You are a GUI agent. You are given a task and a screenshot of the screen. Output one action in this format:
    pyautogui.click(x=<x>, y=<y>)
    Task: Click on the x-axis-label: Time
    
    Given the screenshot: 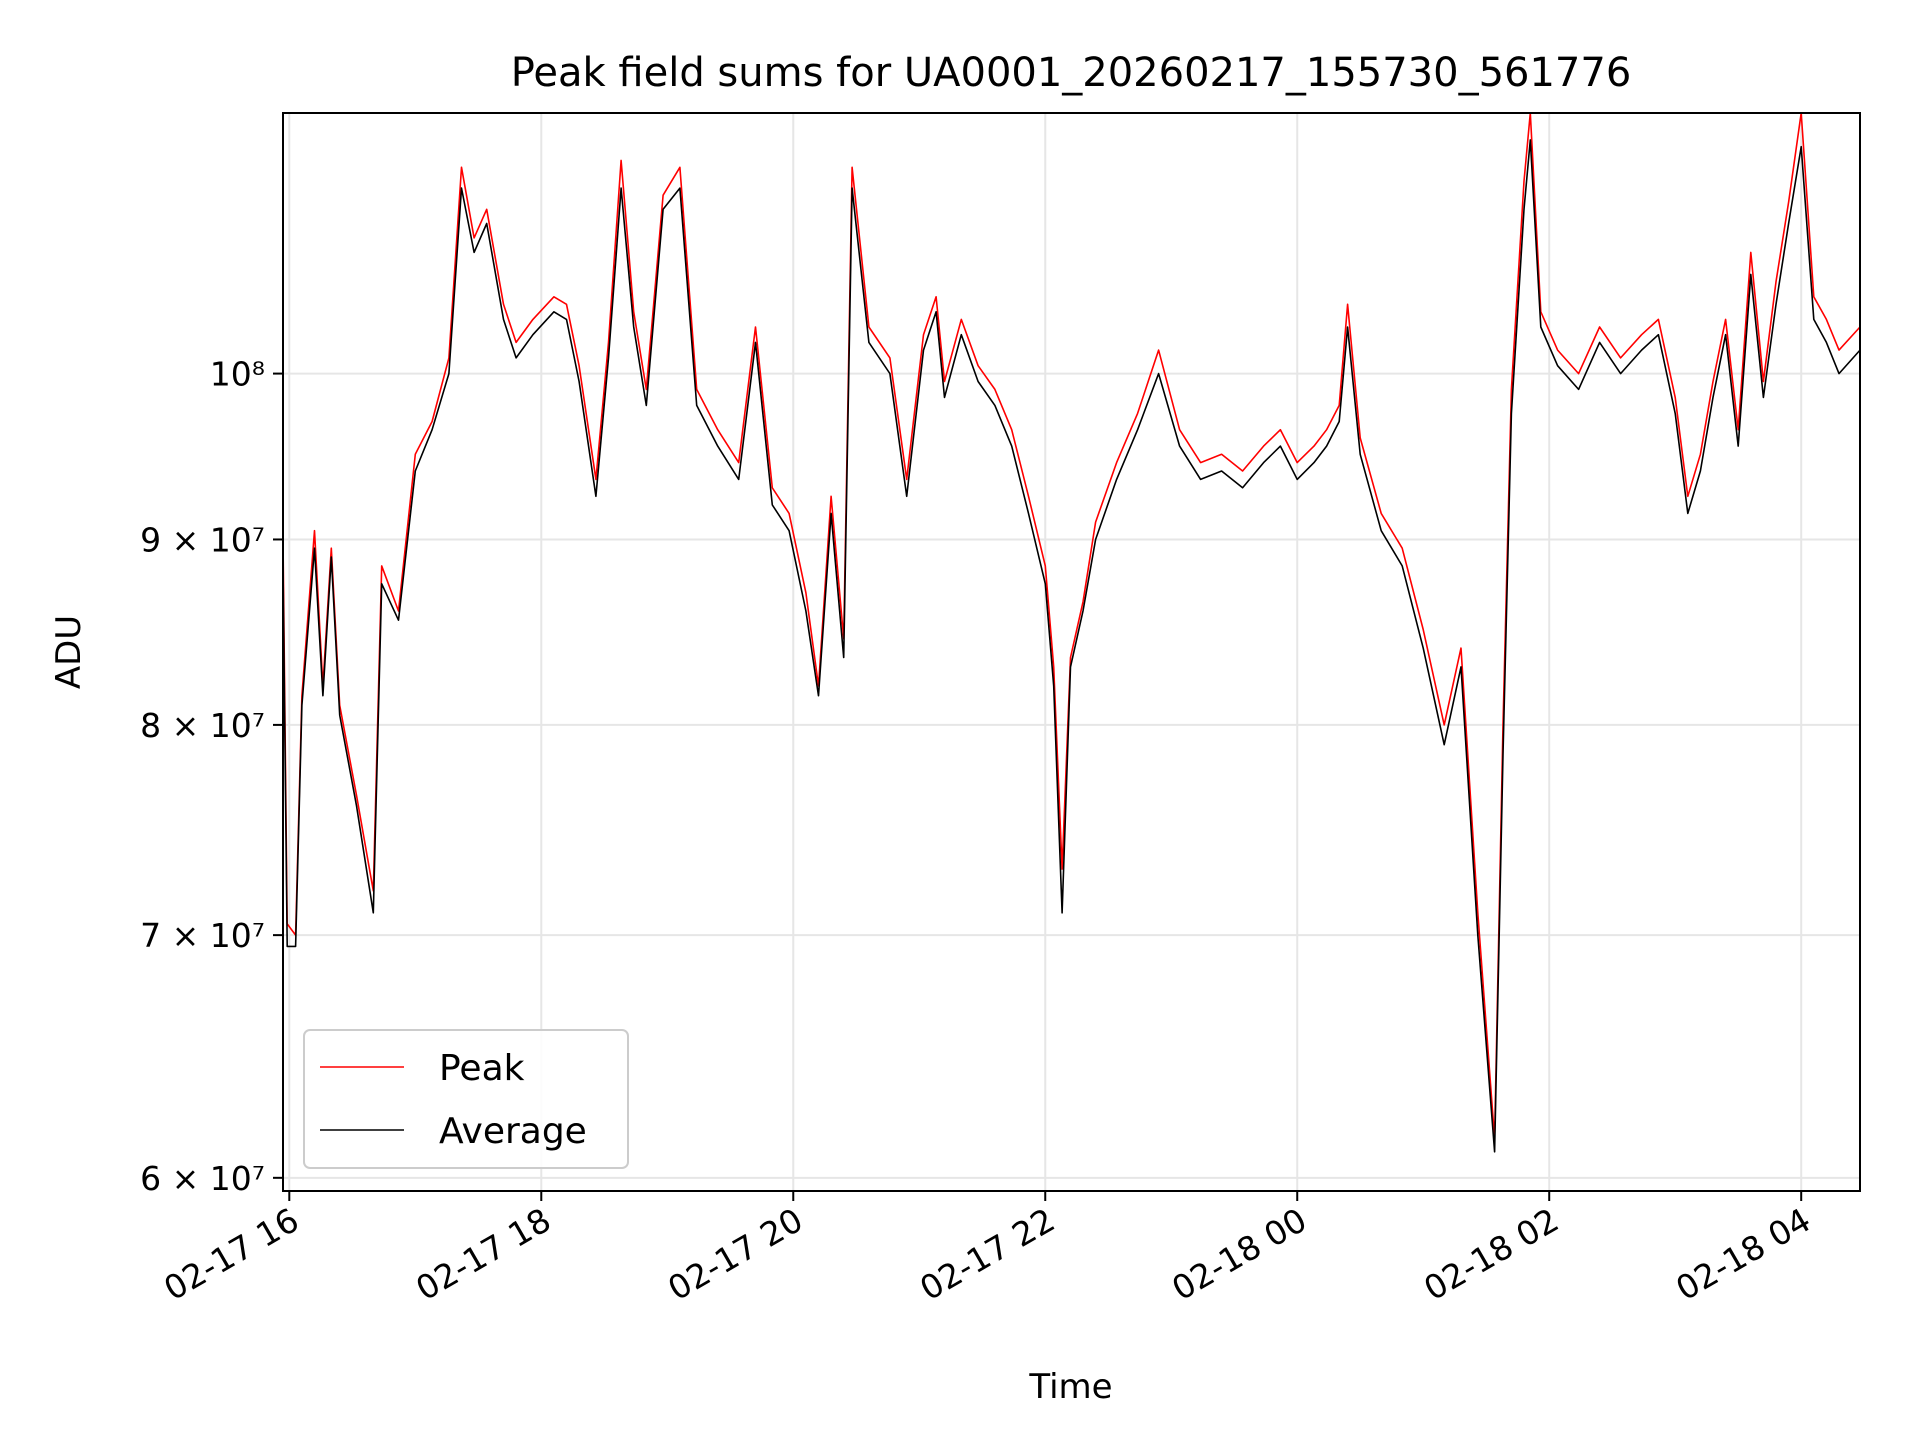 What is the action you would take?
    pyautogui.click(x=1070, y=1387)
    